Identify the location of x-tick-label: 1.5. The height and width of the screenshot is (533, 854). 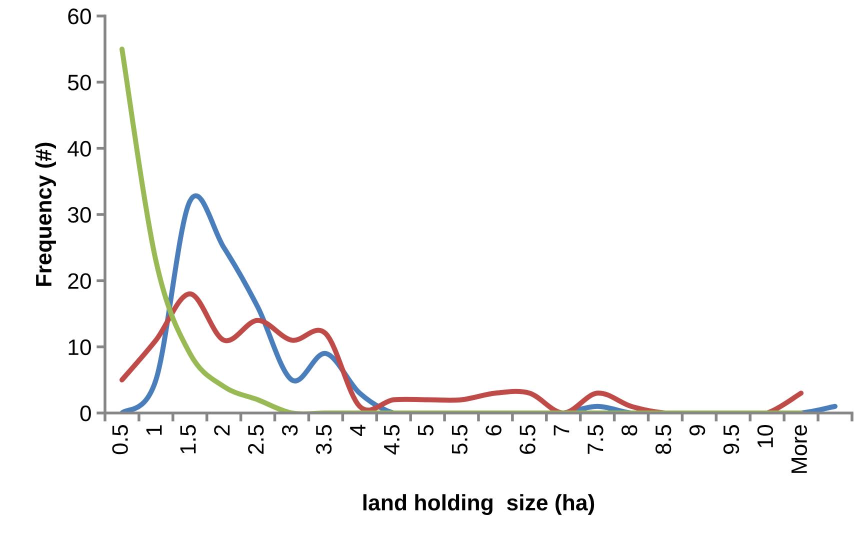
(188, 439).